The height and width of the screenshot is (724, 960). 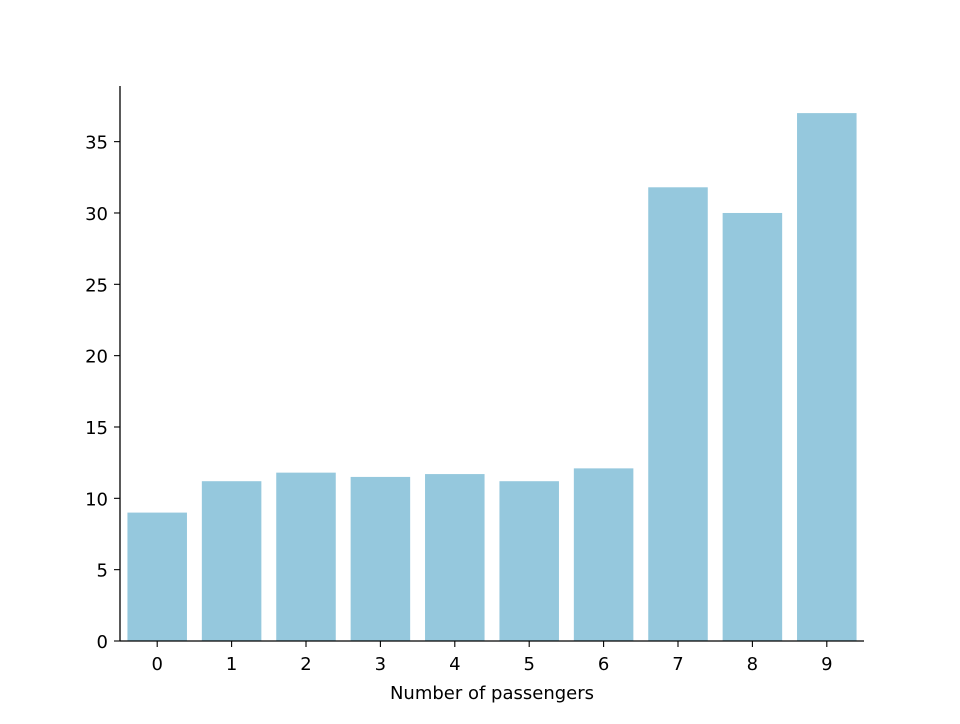 What do you see at coordinates (96, 285) in the screenshot?
I see `y-tick-label-25: 25` at bounding box center [96, 285].